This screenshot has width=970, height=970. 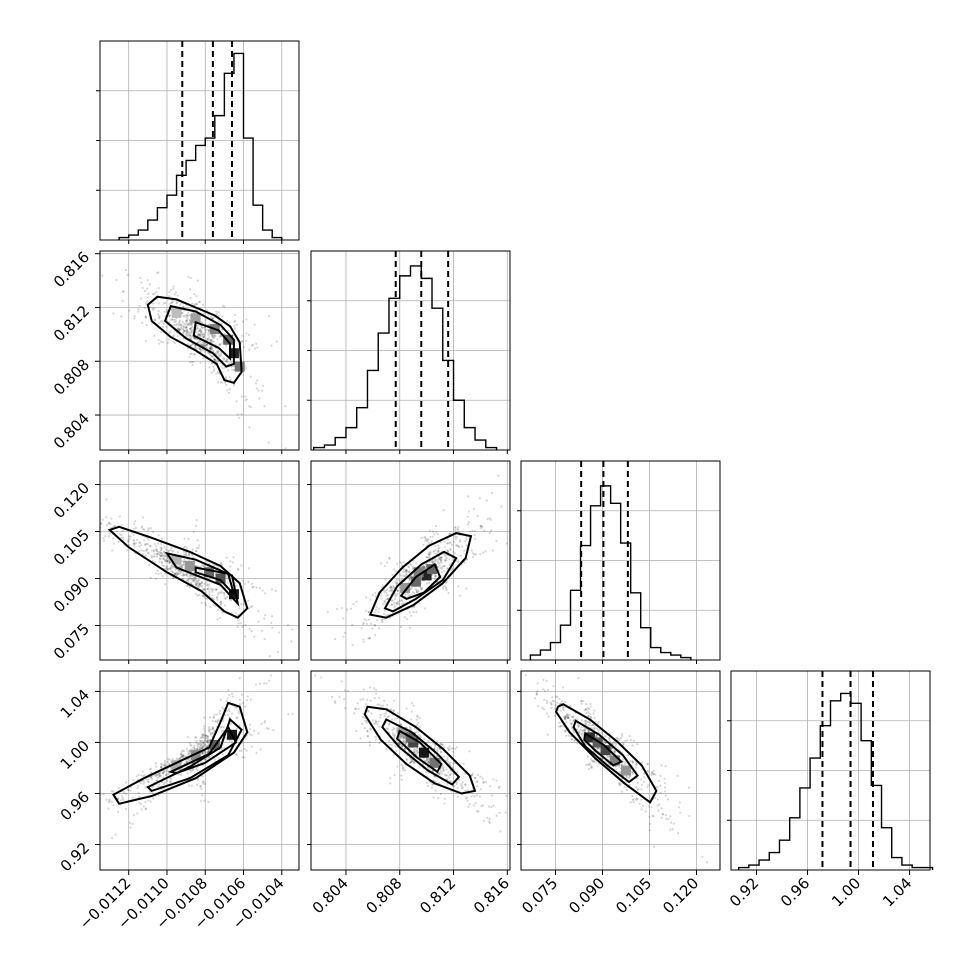 What do you see at coordinates (75, 857) in the screenshot?
I see `y-tick-label: 0.92` at bounding box center [75, 857].